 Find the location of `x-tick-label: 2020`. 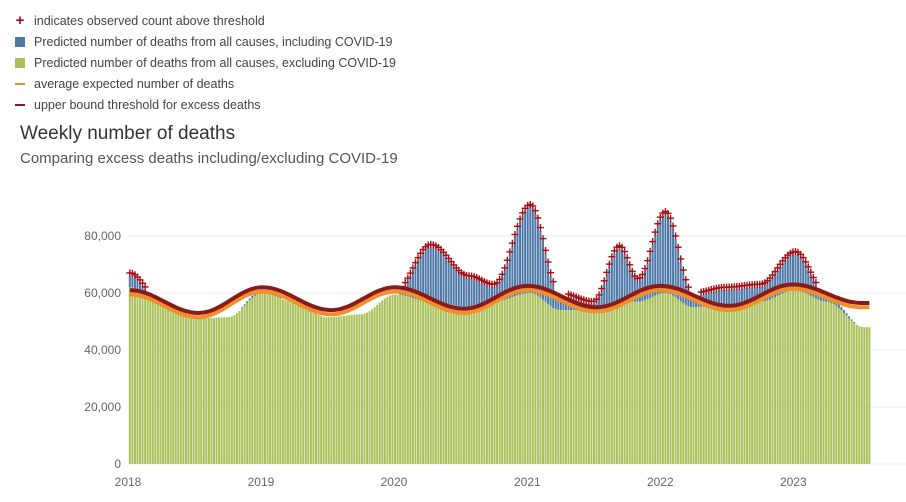

x-tick-label: 2020 is located at coordinates (394, 482).